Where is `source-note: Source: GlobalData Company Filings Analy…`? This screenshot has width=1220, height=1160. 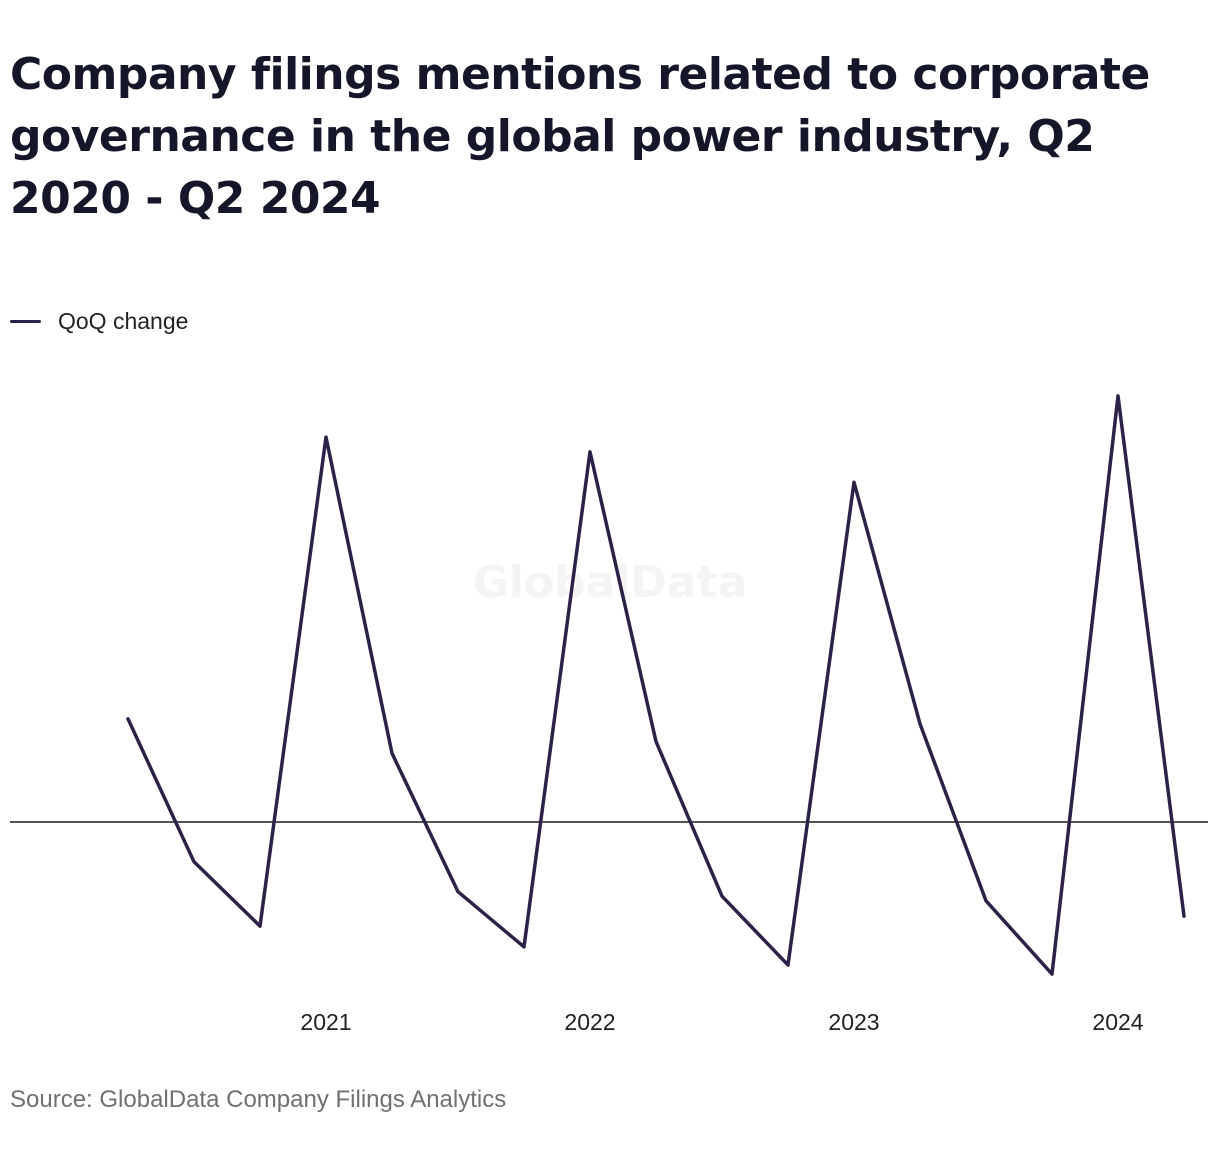 source-note: Source: GlobalData Company Filings Analy… is located at coordinates (258, 1099).